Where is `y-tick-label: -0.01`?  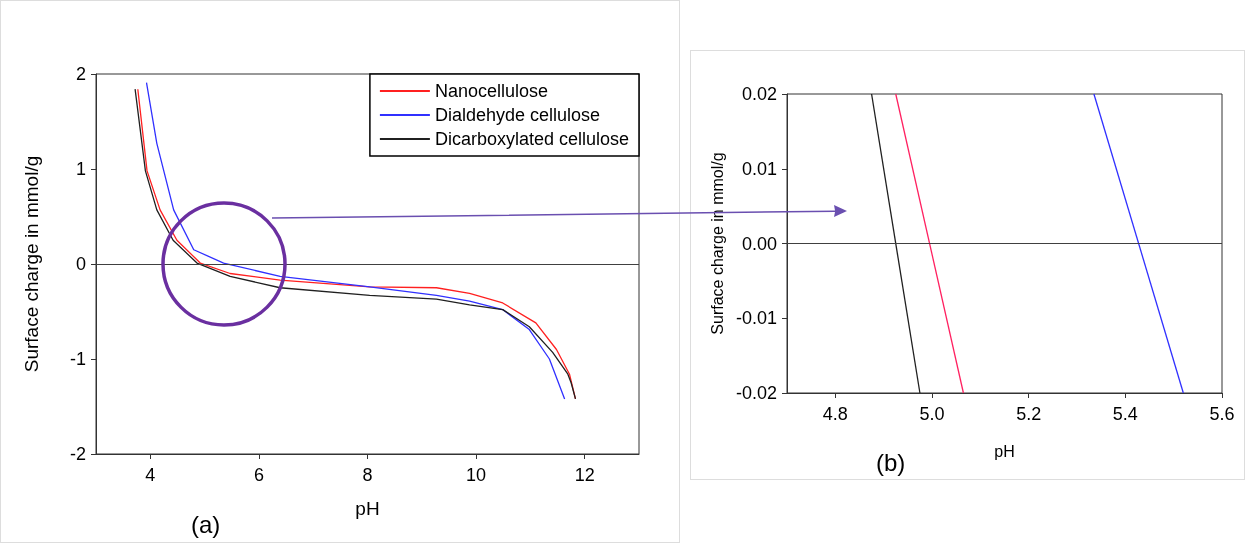 y-tick-label: -0.01 is located at coordinates (756, 318).